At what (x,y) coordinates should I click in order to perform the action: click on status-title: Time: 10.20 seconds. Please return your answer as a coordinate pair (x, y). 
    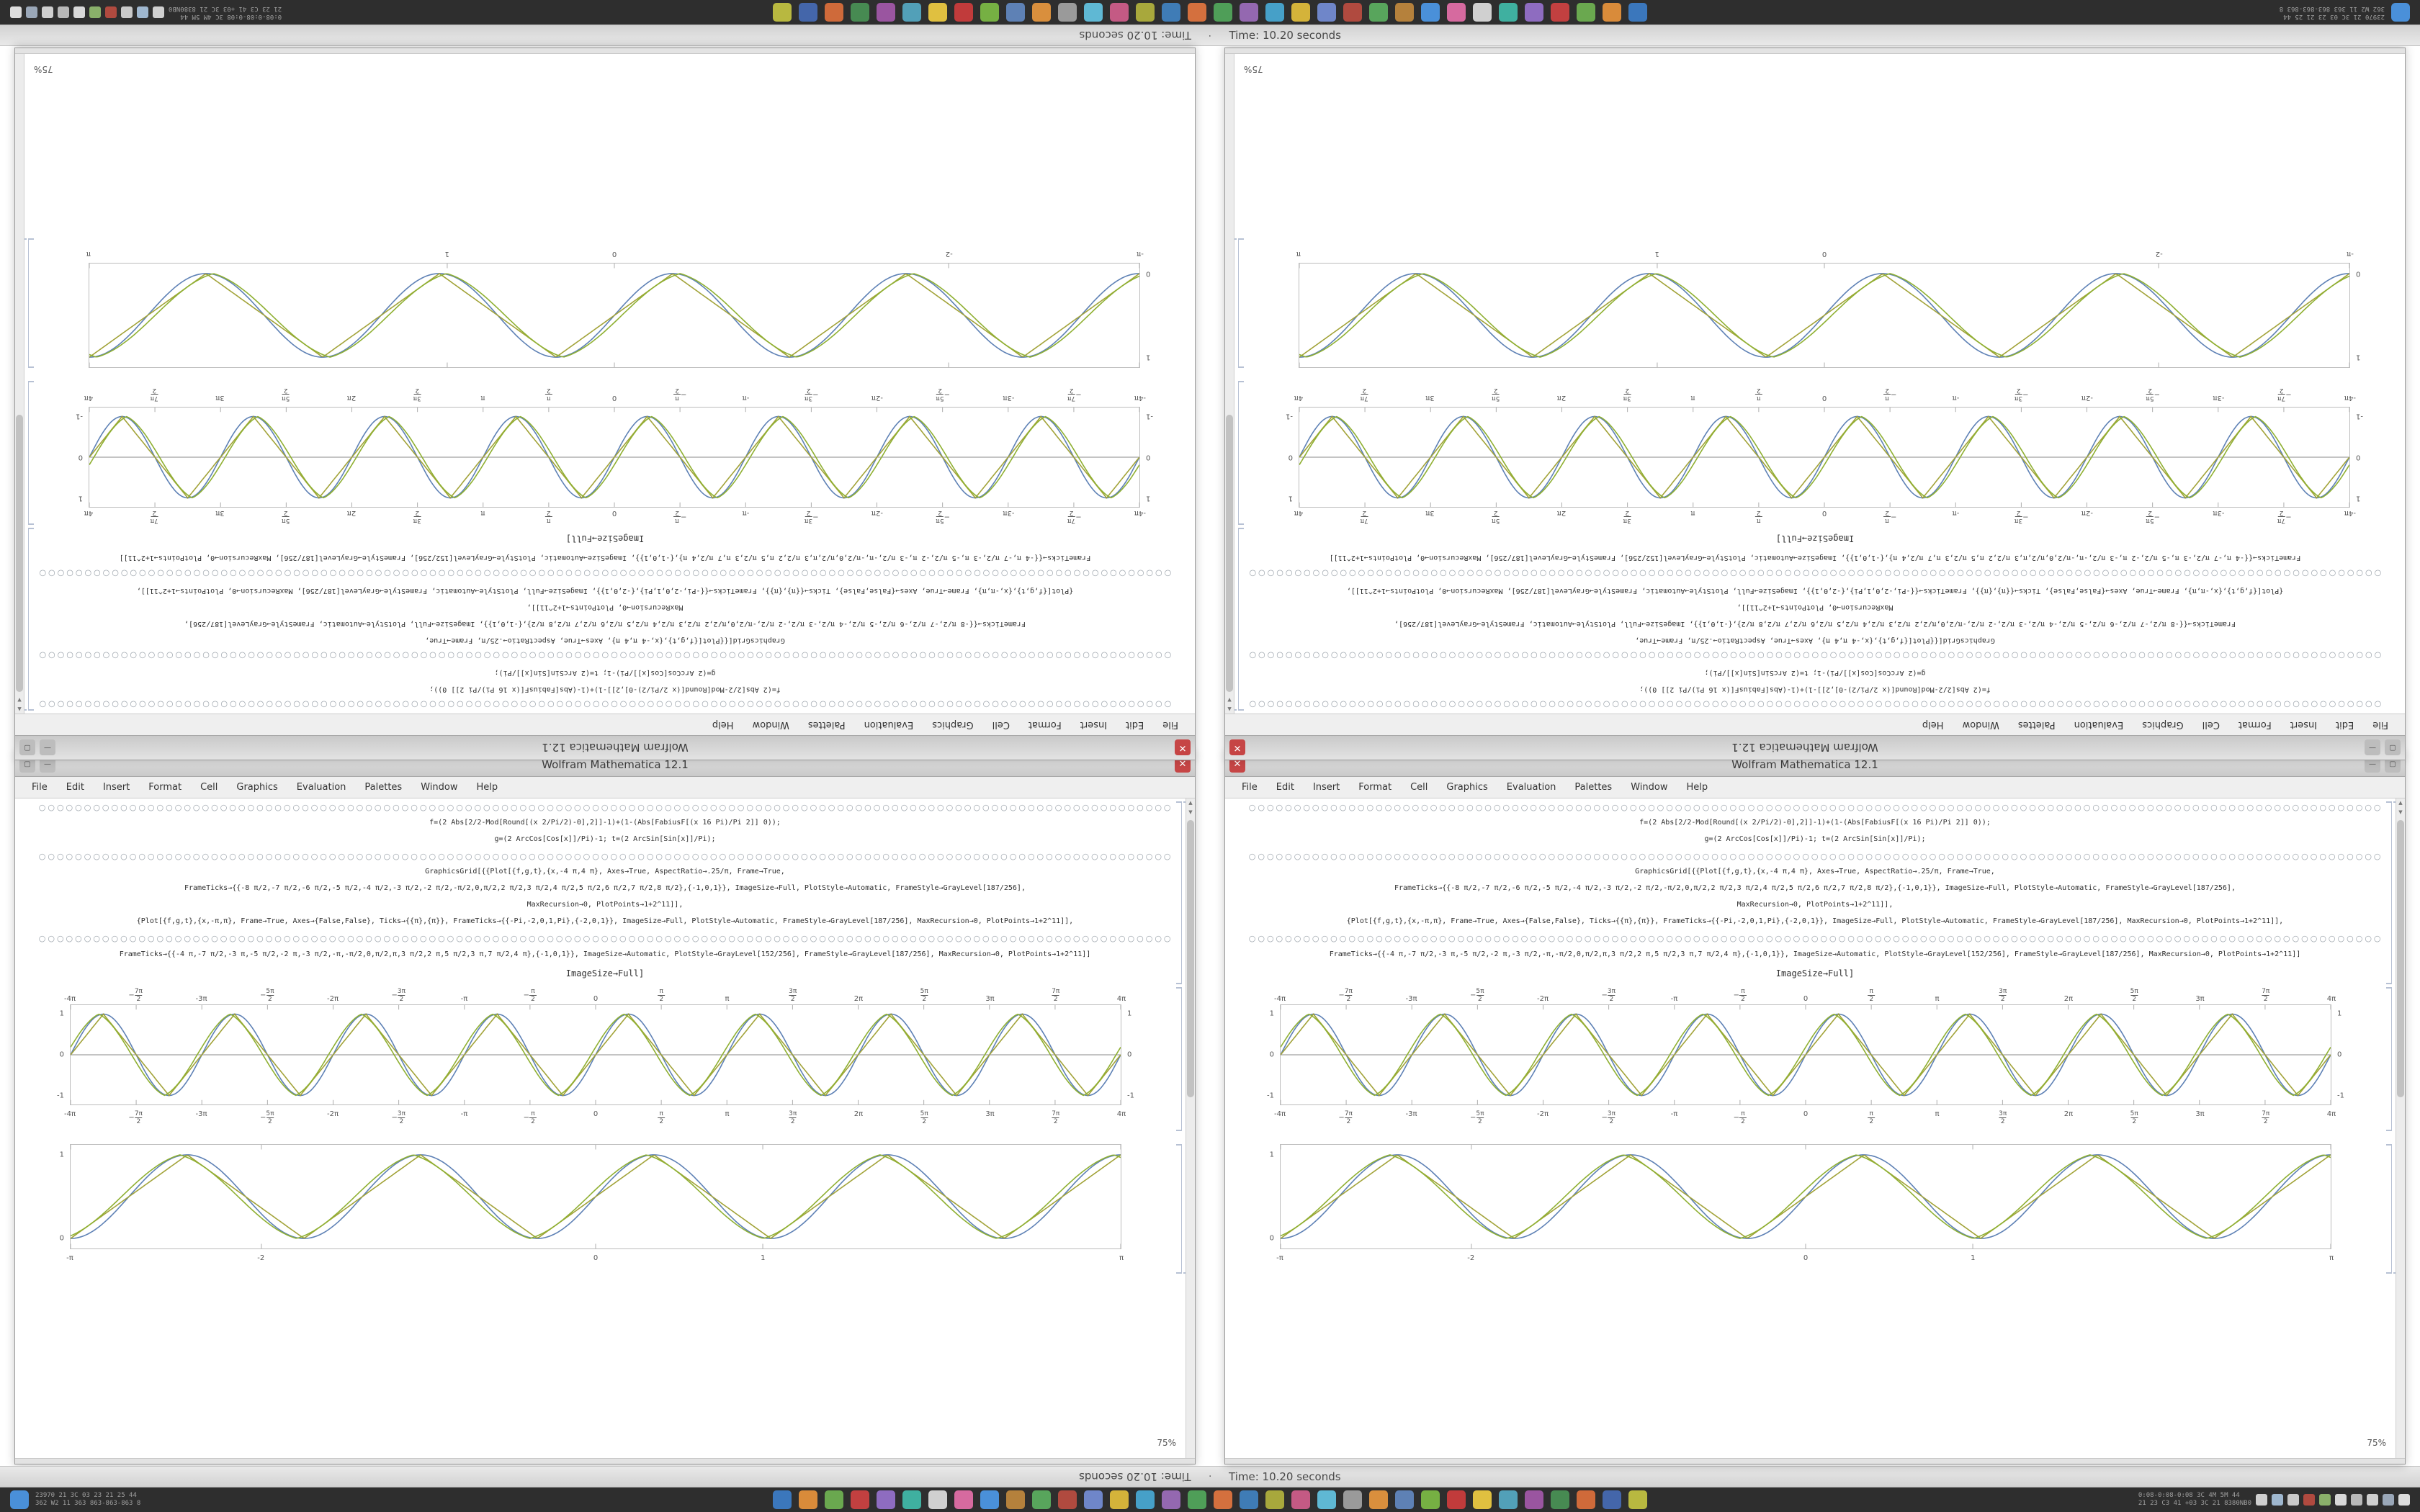
    Looking at the image, I should click on (1285, 1476).